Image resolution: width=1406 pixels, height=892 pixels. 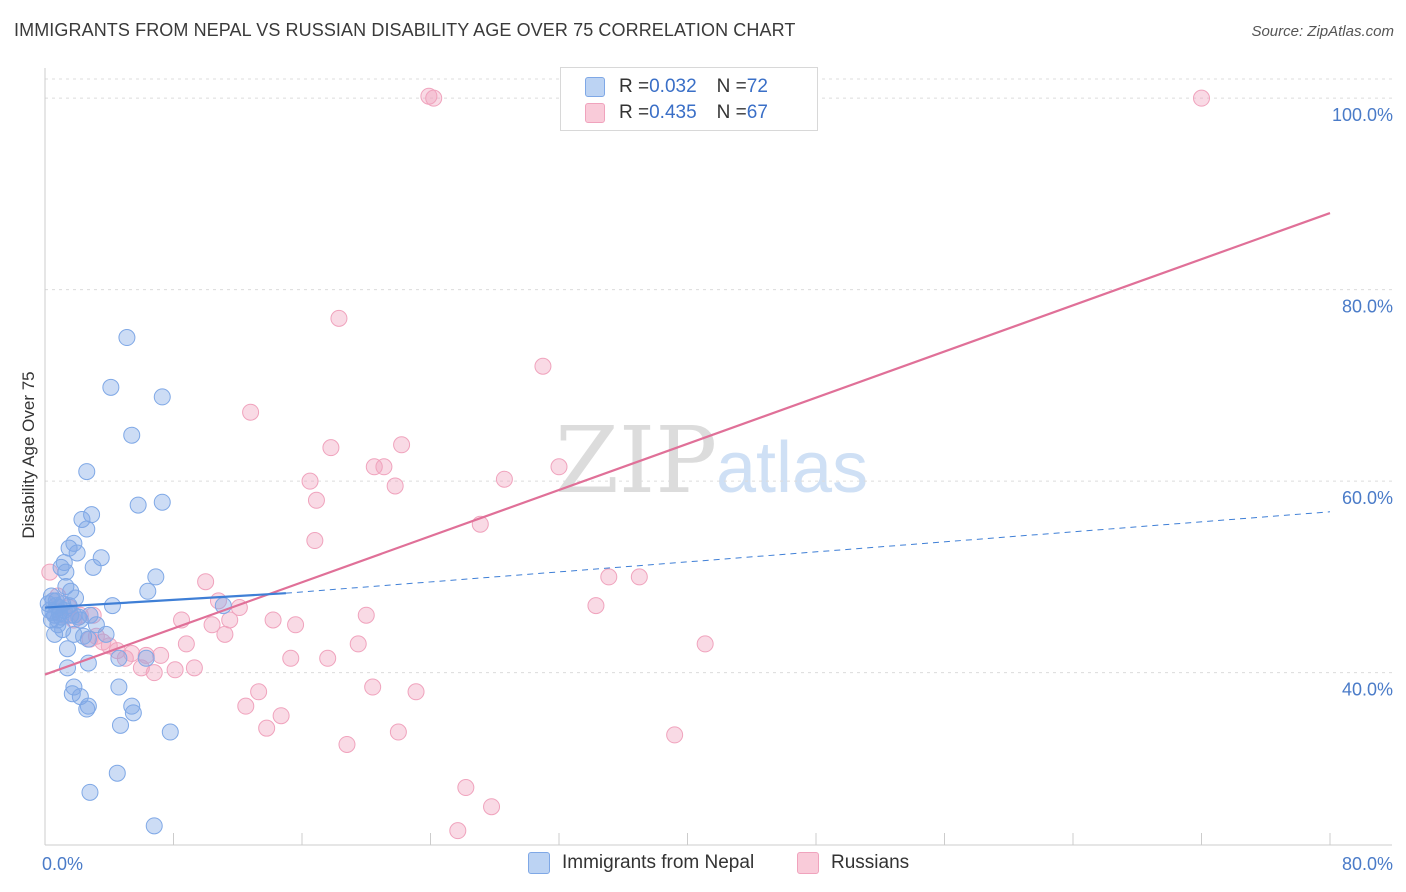 What do you see at coordinates (1362, 402) in the screenshot?
I see `y-tick-labels: 40.0% 60.0% 80.0% 100.0%` at bounding box center [1362, 402].